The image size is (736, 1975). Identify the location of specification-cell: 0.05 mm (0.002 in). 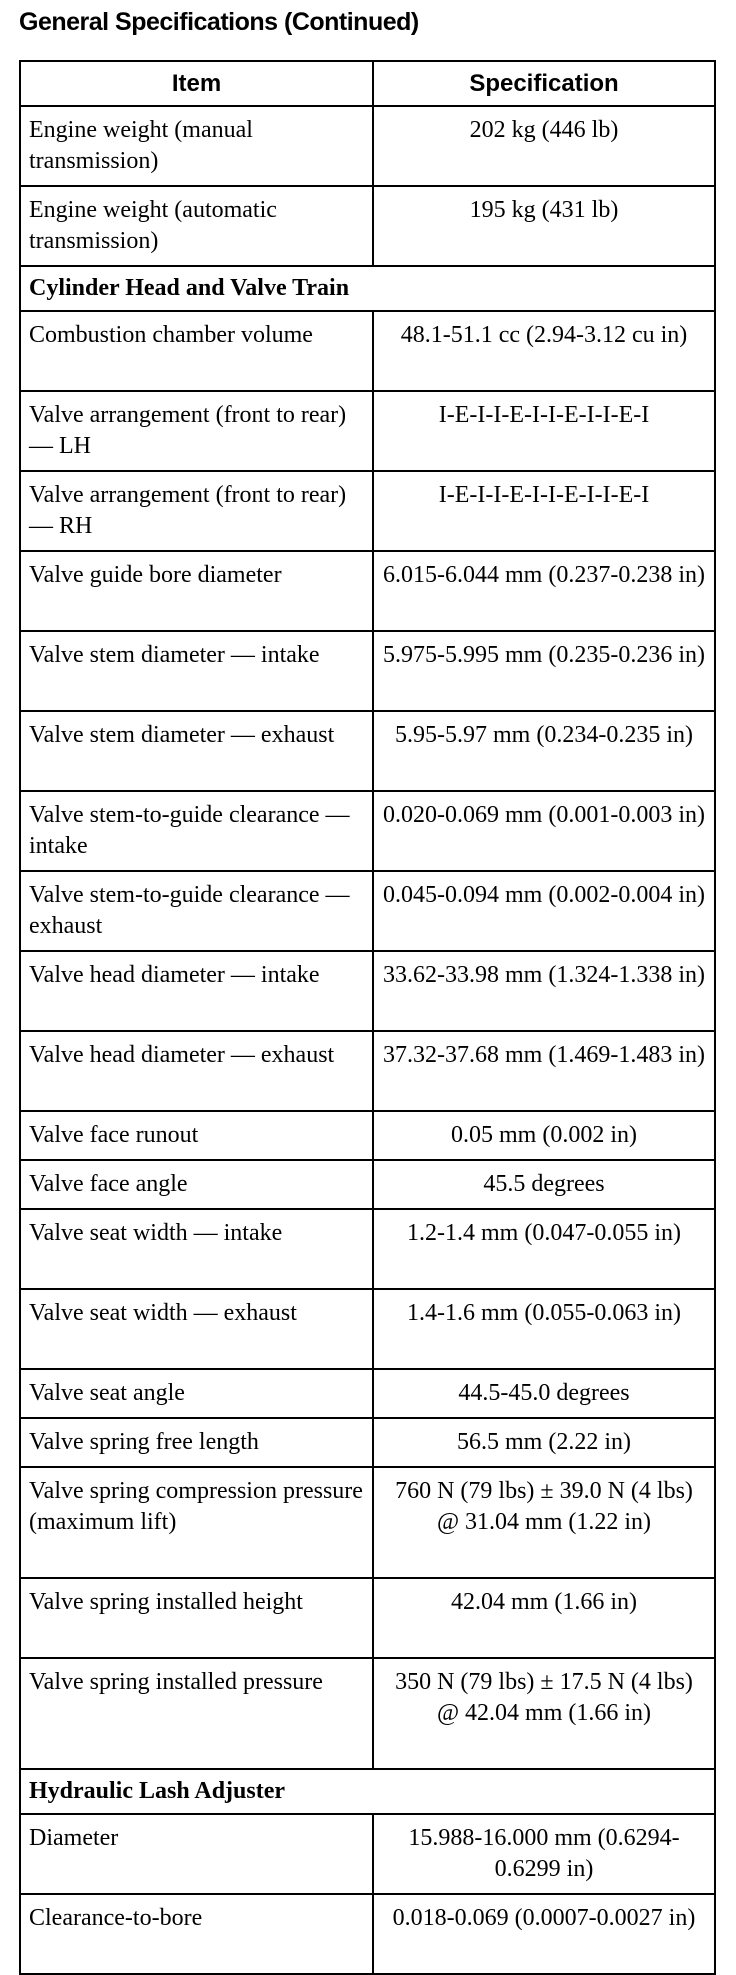
(544, 1135).